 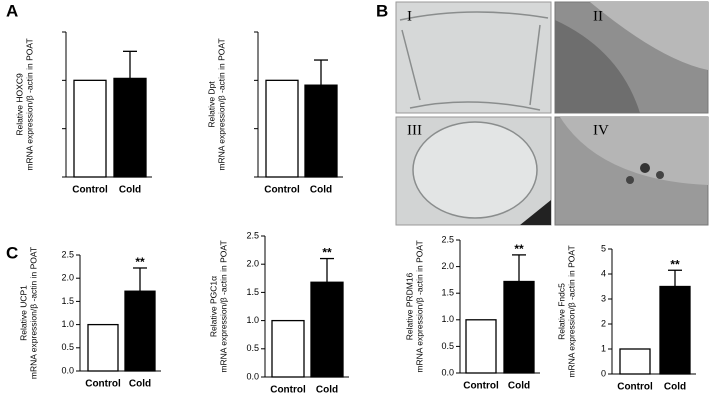 What do you see at coordinates (603, 323) in the screenshot?
I see `y-tick-label: 2` at bounding box center [603, 323].